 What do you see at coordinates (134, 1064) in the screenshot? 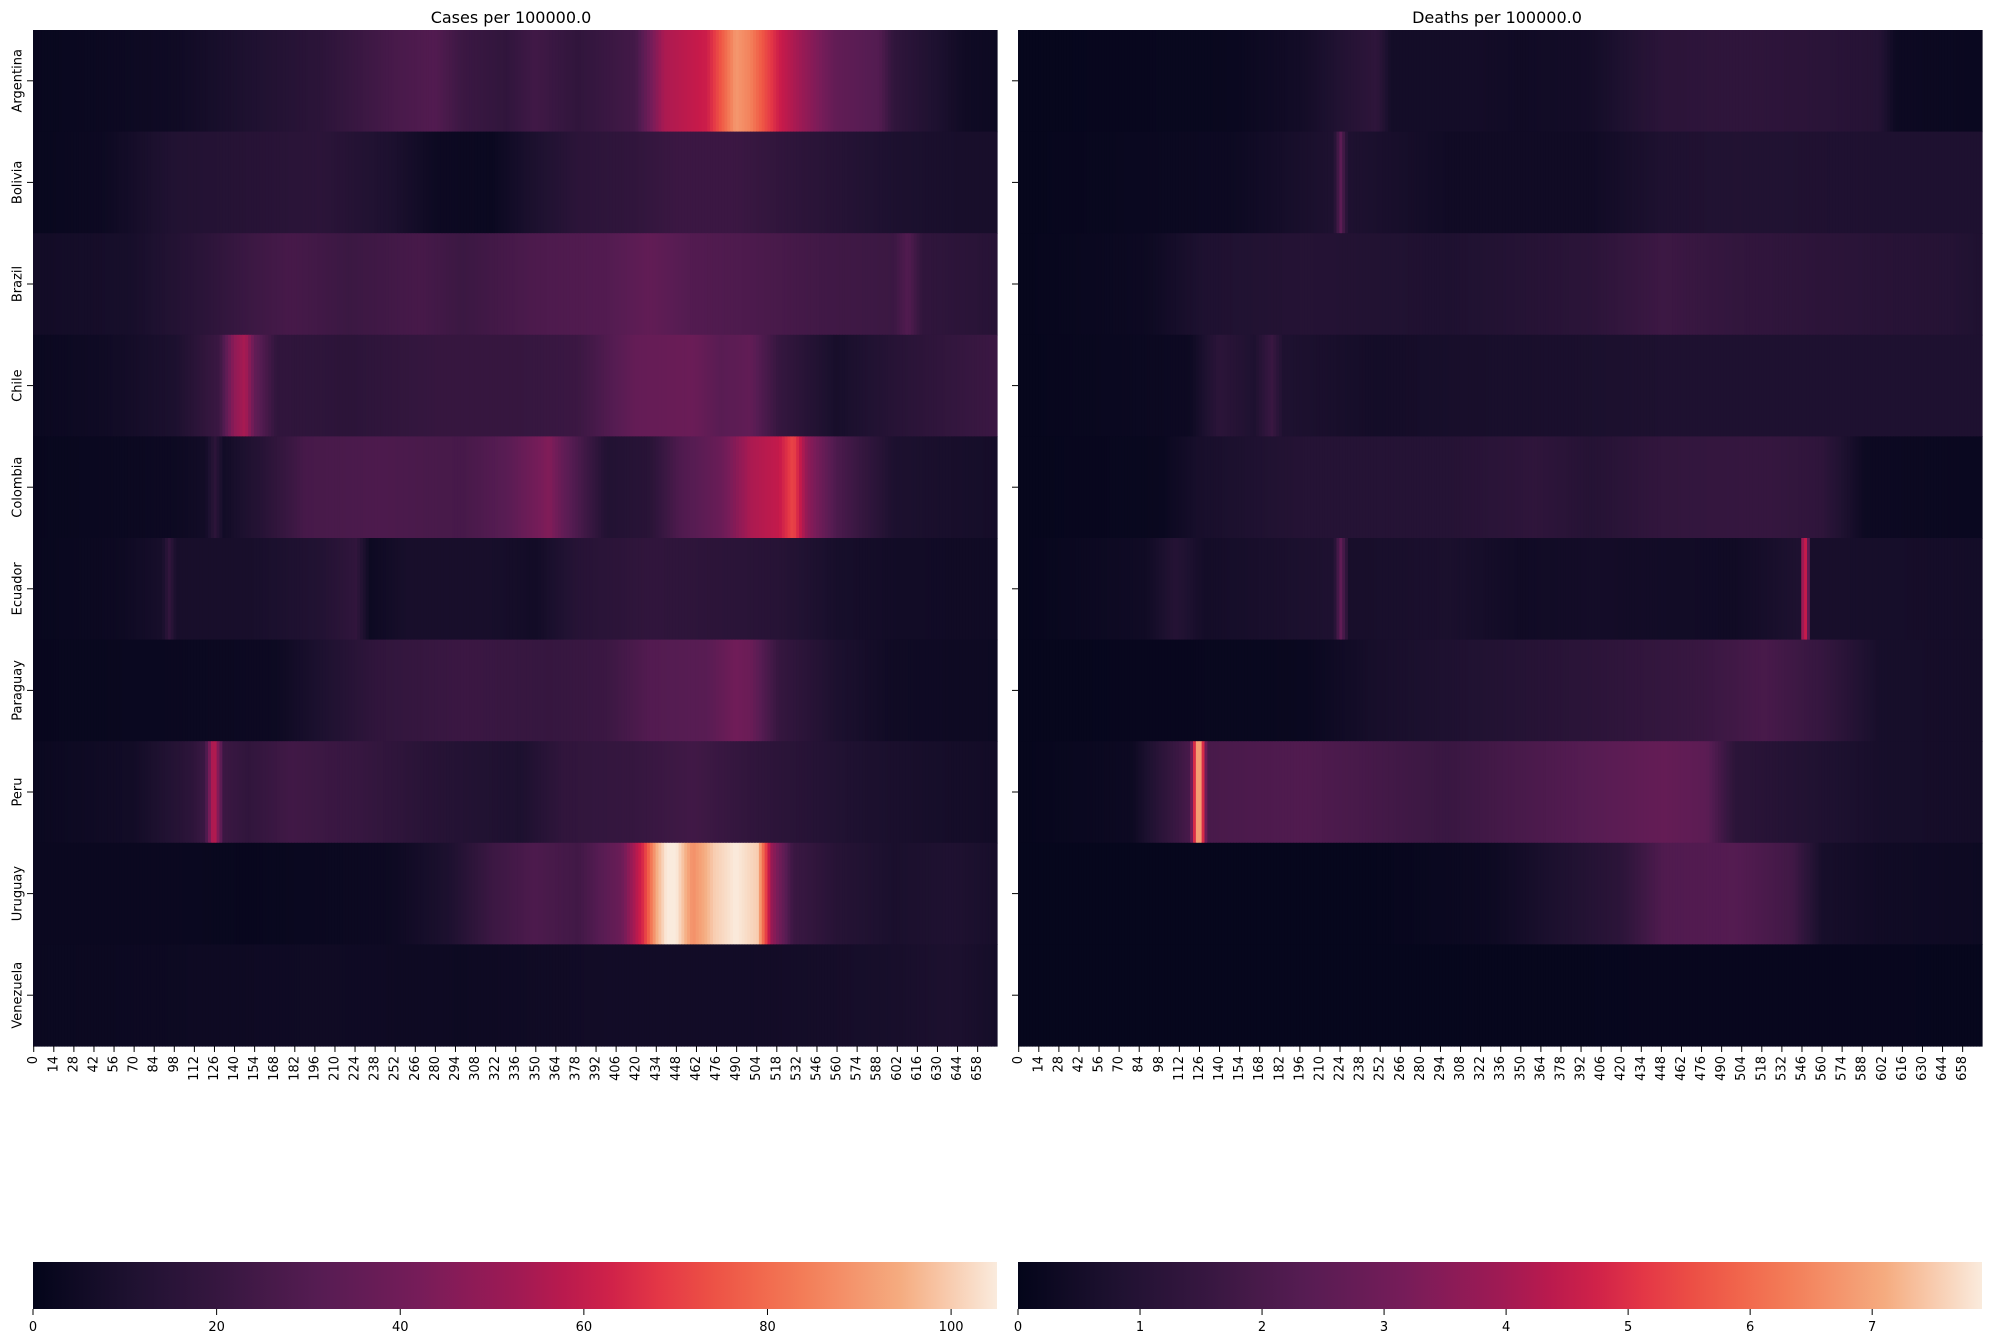
I see `x-tick-label: 70` at bounding box center [134, 1064].